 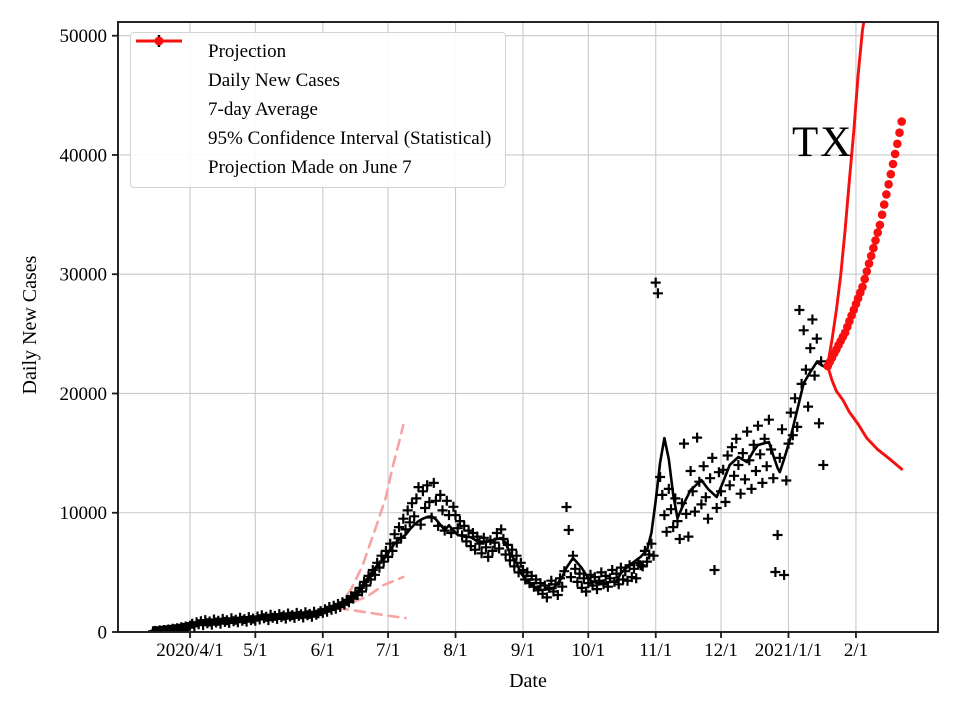 I want to click on legend-item-95-confidence-interval-statistical: 95% Confidence Interval (Statistical), so click(x=318, y=95).